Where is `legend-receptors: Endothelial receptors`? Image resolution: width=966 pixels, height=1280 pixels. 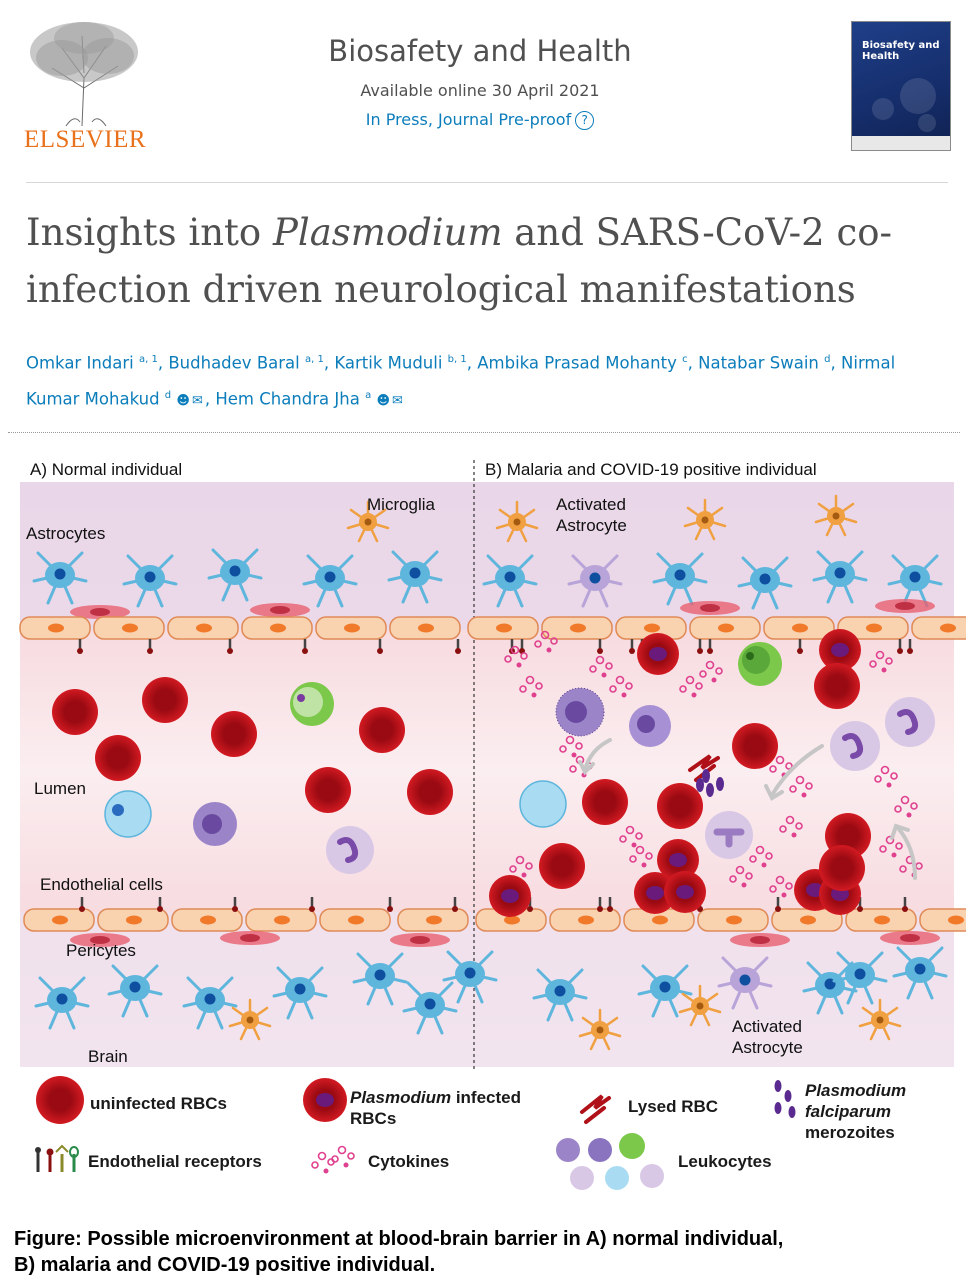
legend-receptors: Endothelial receptors is located at coordinates (175, 1161).